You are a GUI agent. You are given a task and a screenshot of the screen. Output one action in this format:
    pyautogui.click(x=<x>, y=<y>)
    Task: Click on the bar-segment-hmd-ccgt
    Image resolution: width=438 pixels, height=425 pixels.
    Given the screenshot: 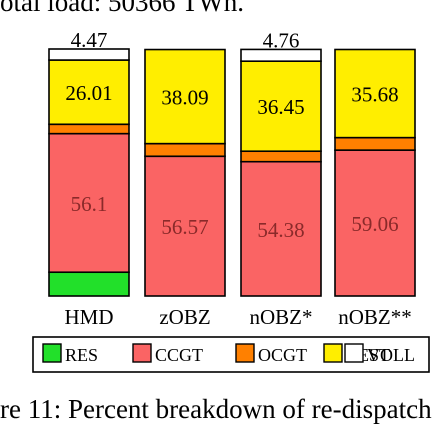 What is the action you would take?
    pyautogui.click(x=89, y=203)
    